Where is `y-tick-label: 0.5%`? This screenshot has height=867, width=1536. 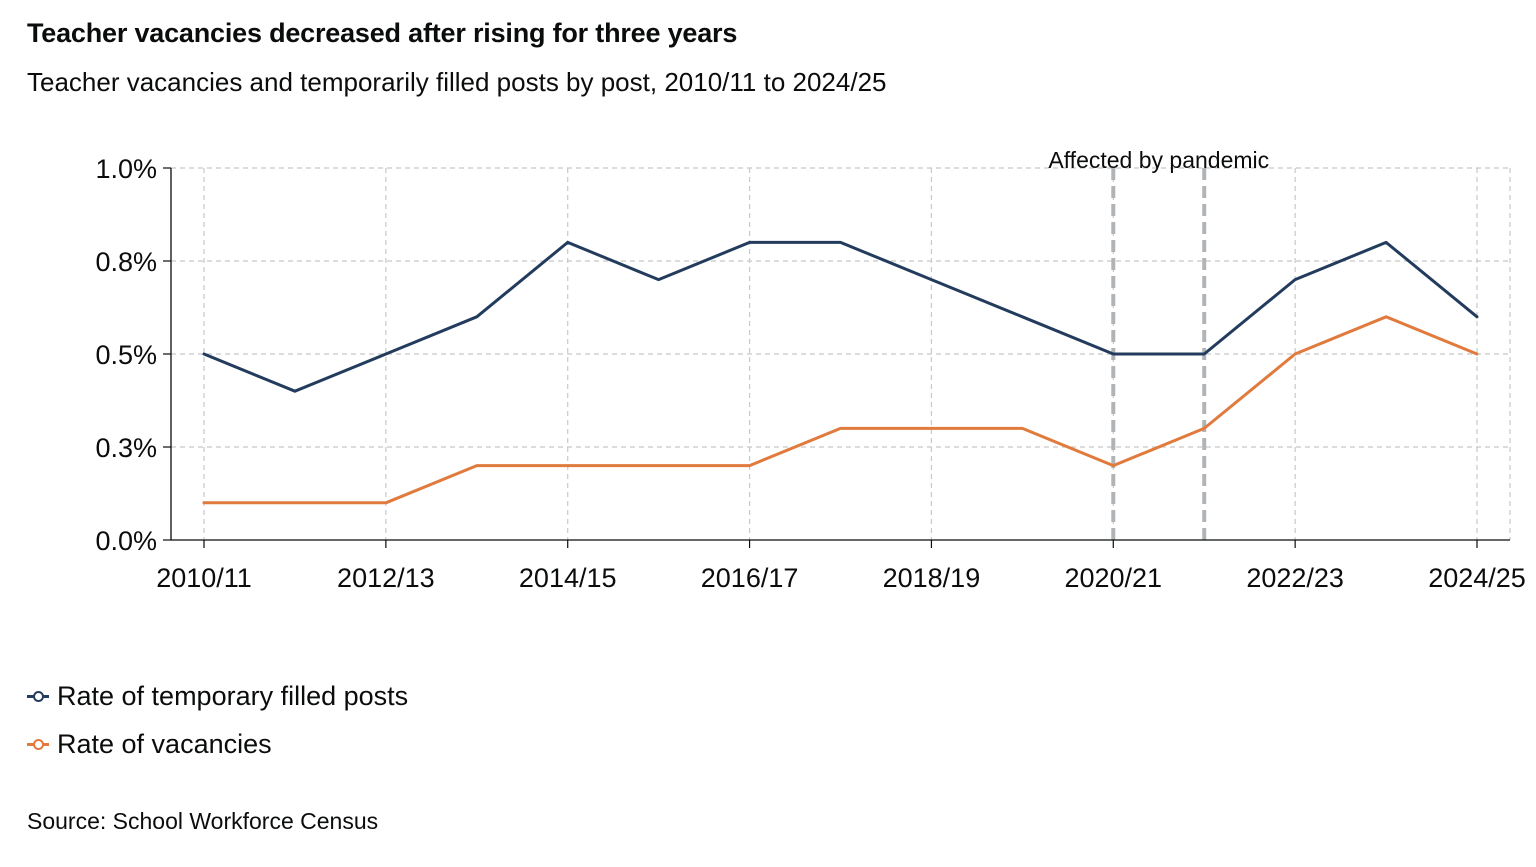
y-tick-label: 0.5% is located at coordinates (126, 355).